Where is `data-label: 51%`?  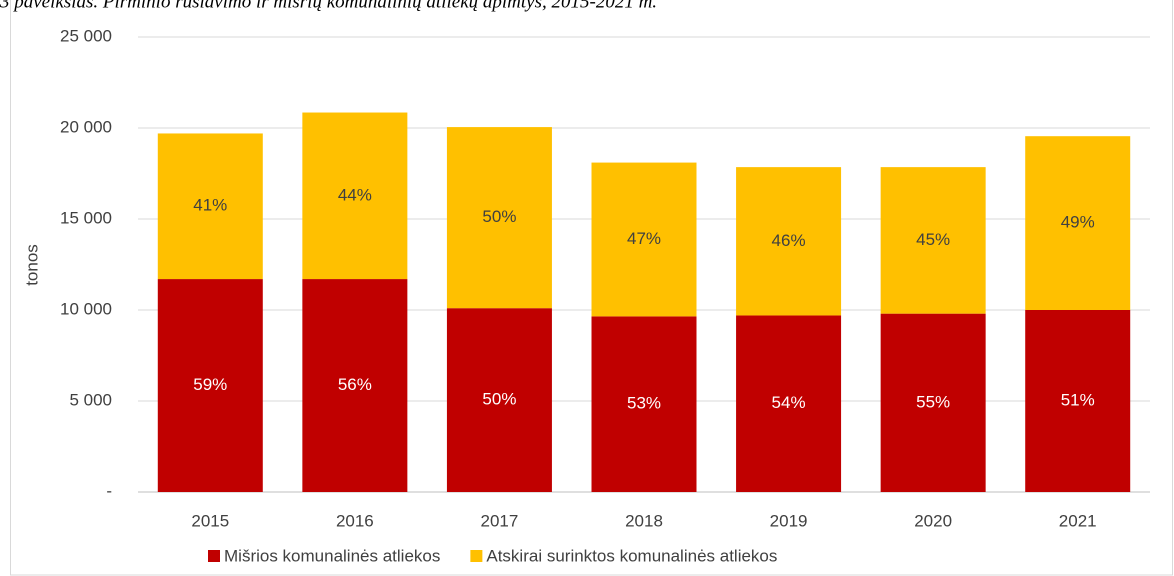
data-label: 51% is located at coordinates (1078, 399).